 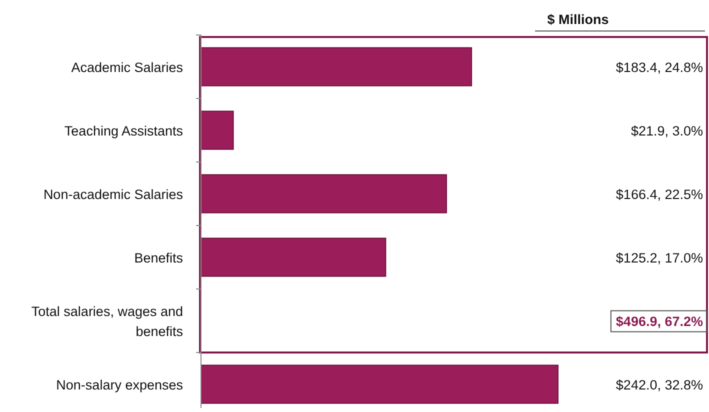 I want to click on y-tick-label: Total salaries, wages and benefits, so click(x=107, y=321).